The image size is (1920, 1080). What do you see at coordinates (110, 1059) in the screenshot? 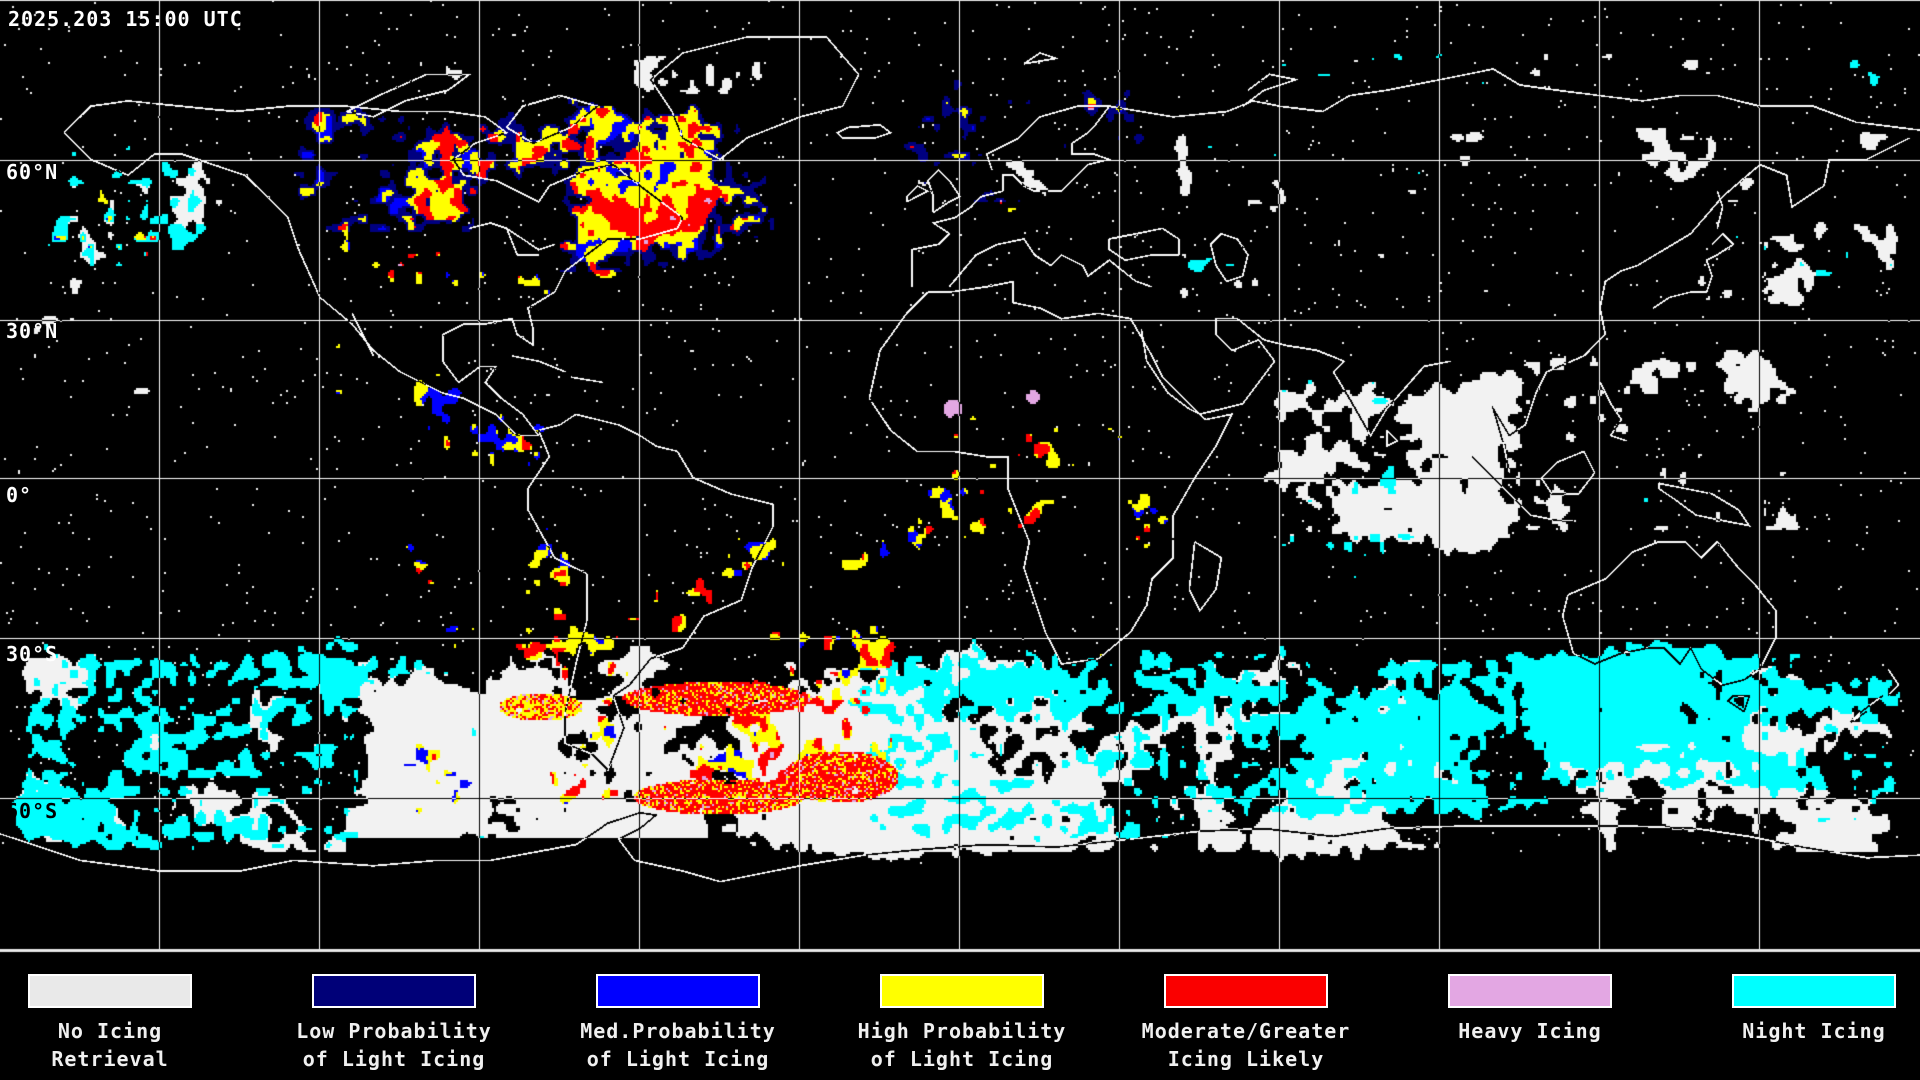
I see `legend-label-line2: Retrieval` at bounding box center [110, 1059].